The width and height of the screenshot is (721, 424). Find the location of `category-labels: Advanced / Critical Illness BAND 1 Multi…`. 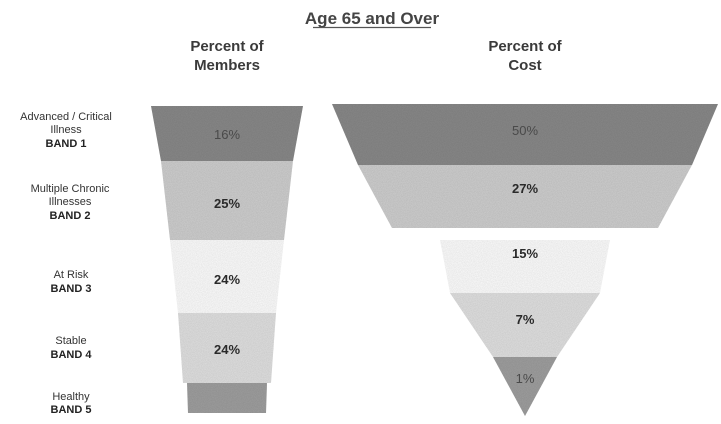

category-labels: Advanced / Critical Illness BAND 1 Multi… is located at coordinates (66, 263).